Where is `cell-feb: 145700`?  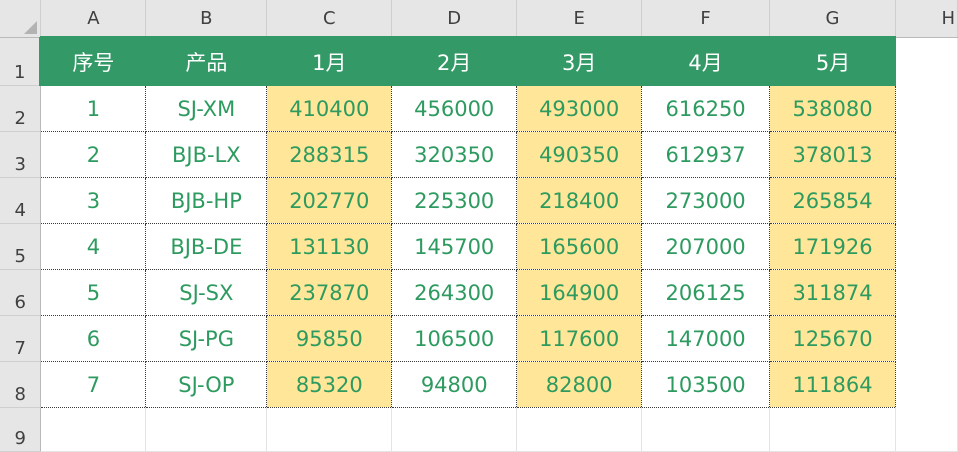
cell-feb: 145700 is located at coordinates (454, 246).